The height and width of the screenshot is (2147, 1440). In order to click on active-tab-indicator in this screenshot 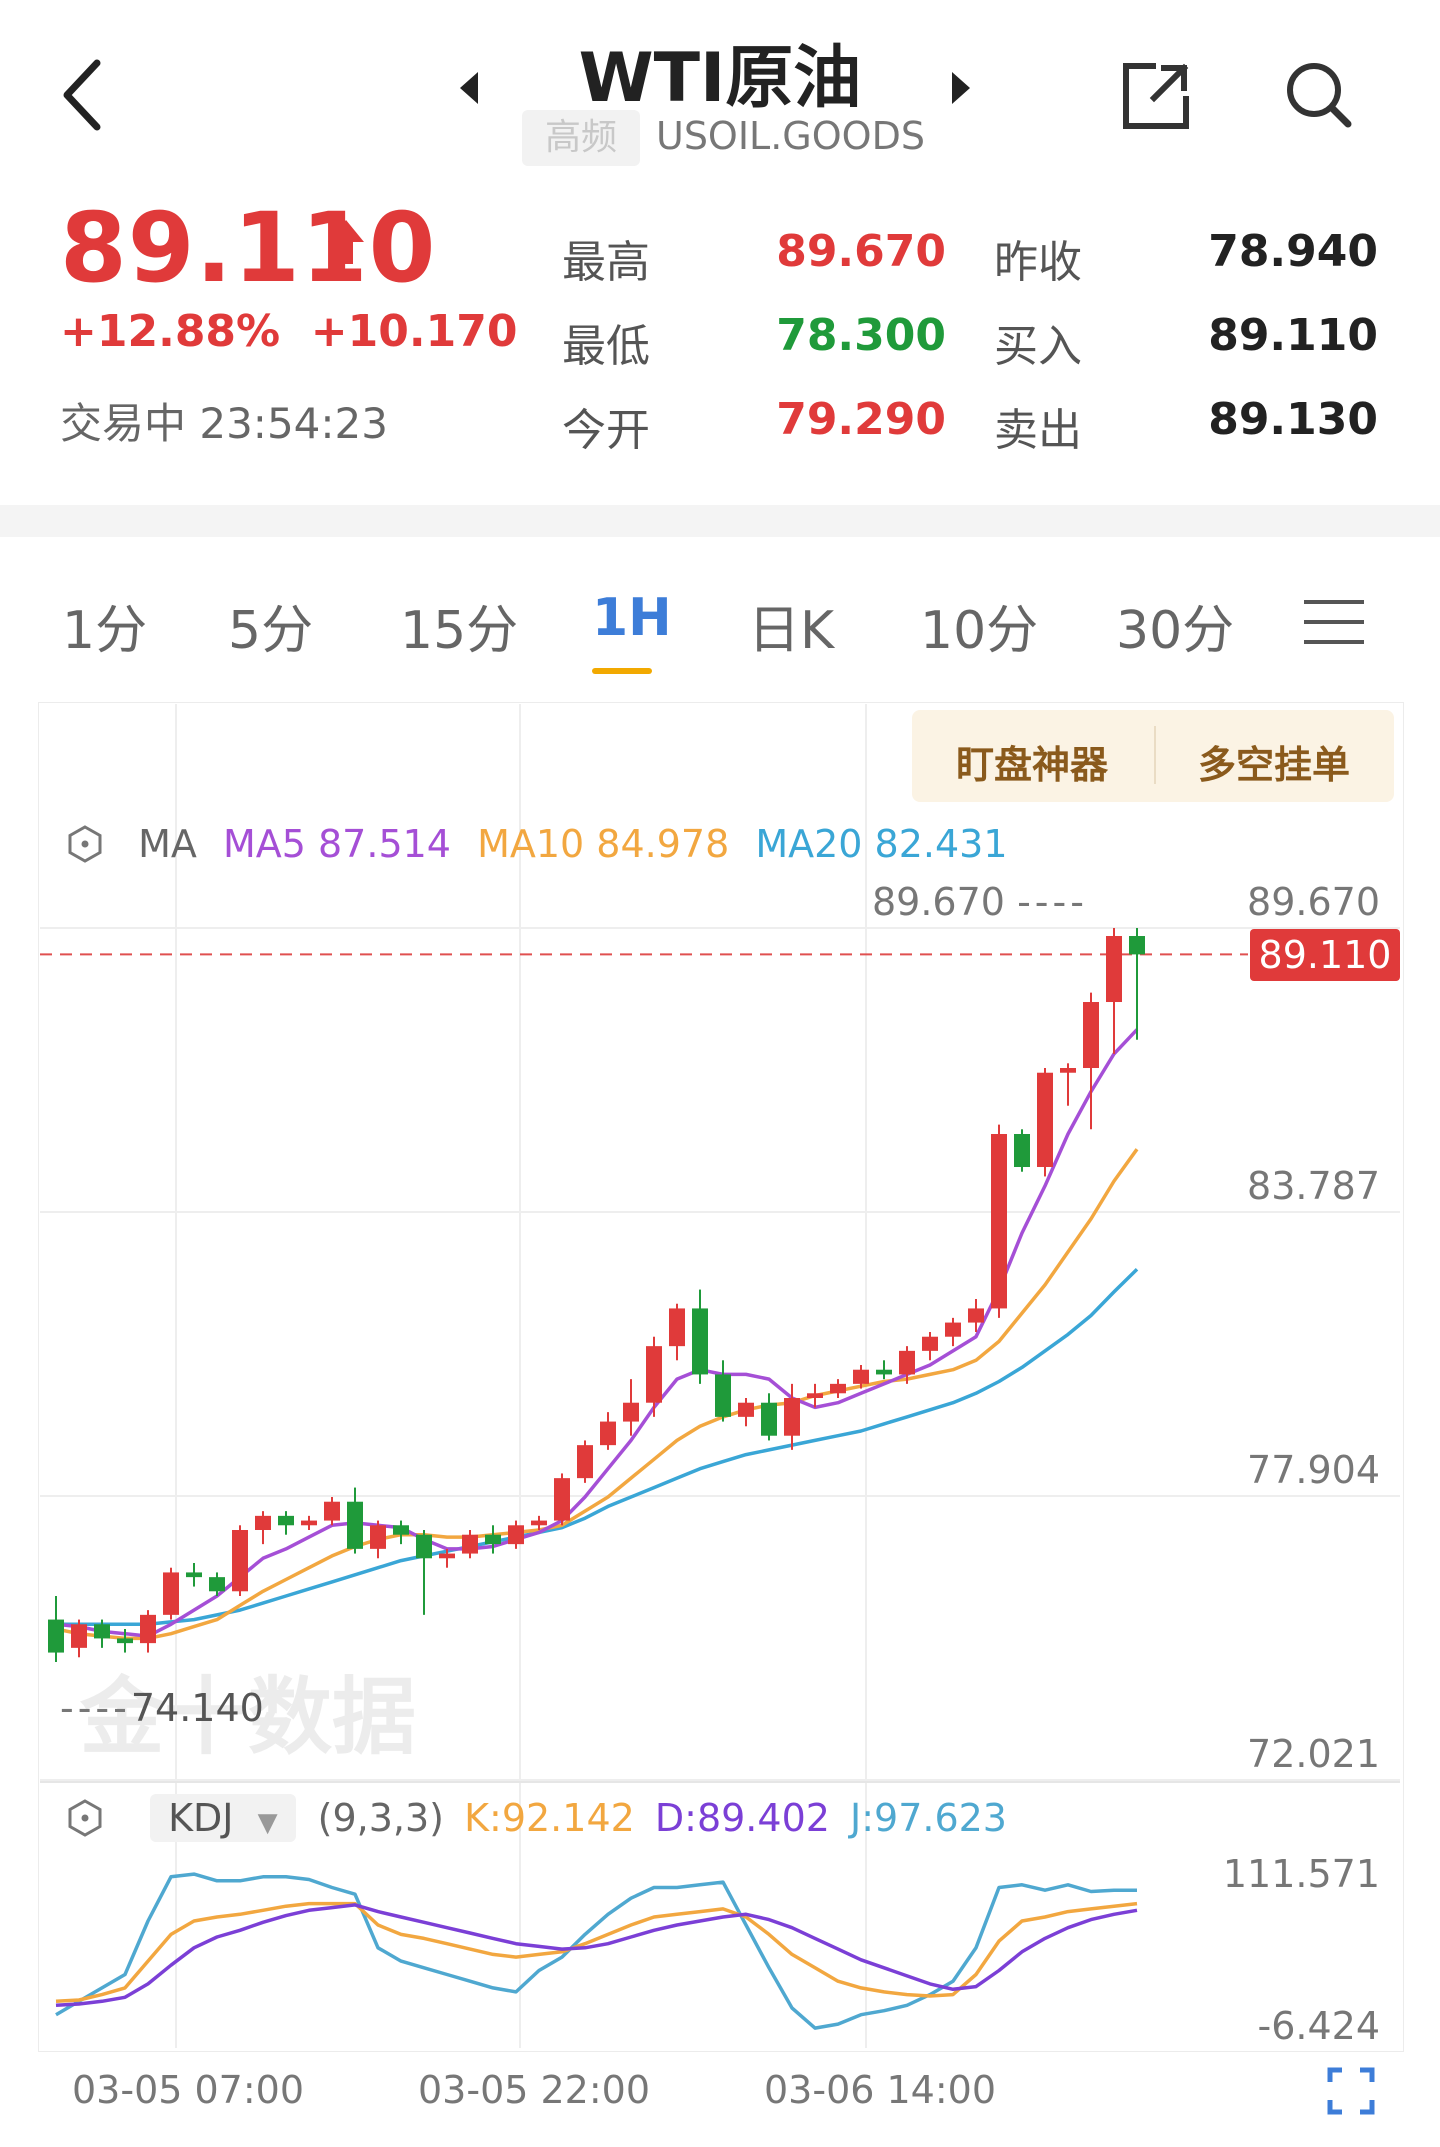, I will do `click(622, 671)`.